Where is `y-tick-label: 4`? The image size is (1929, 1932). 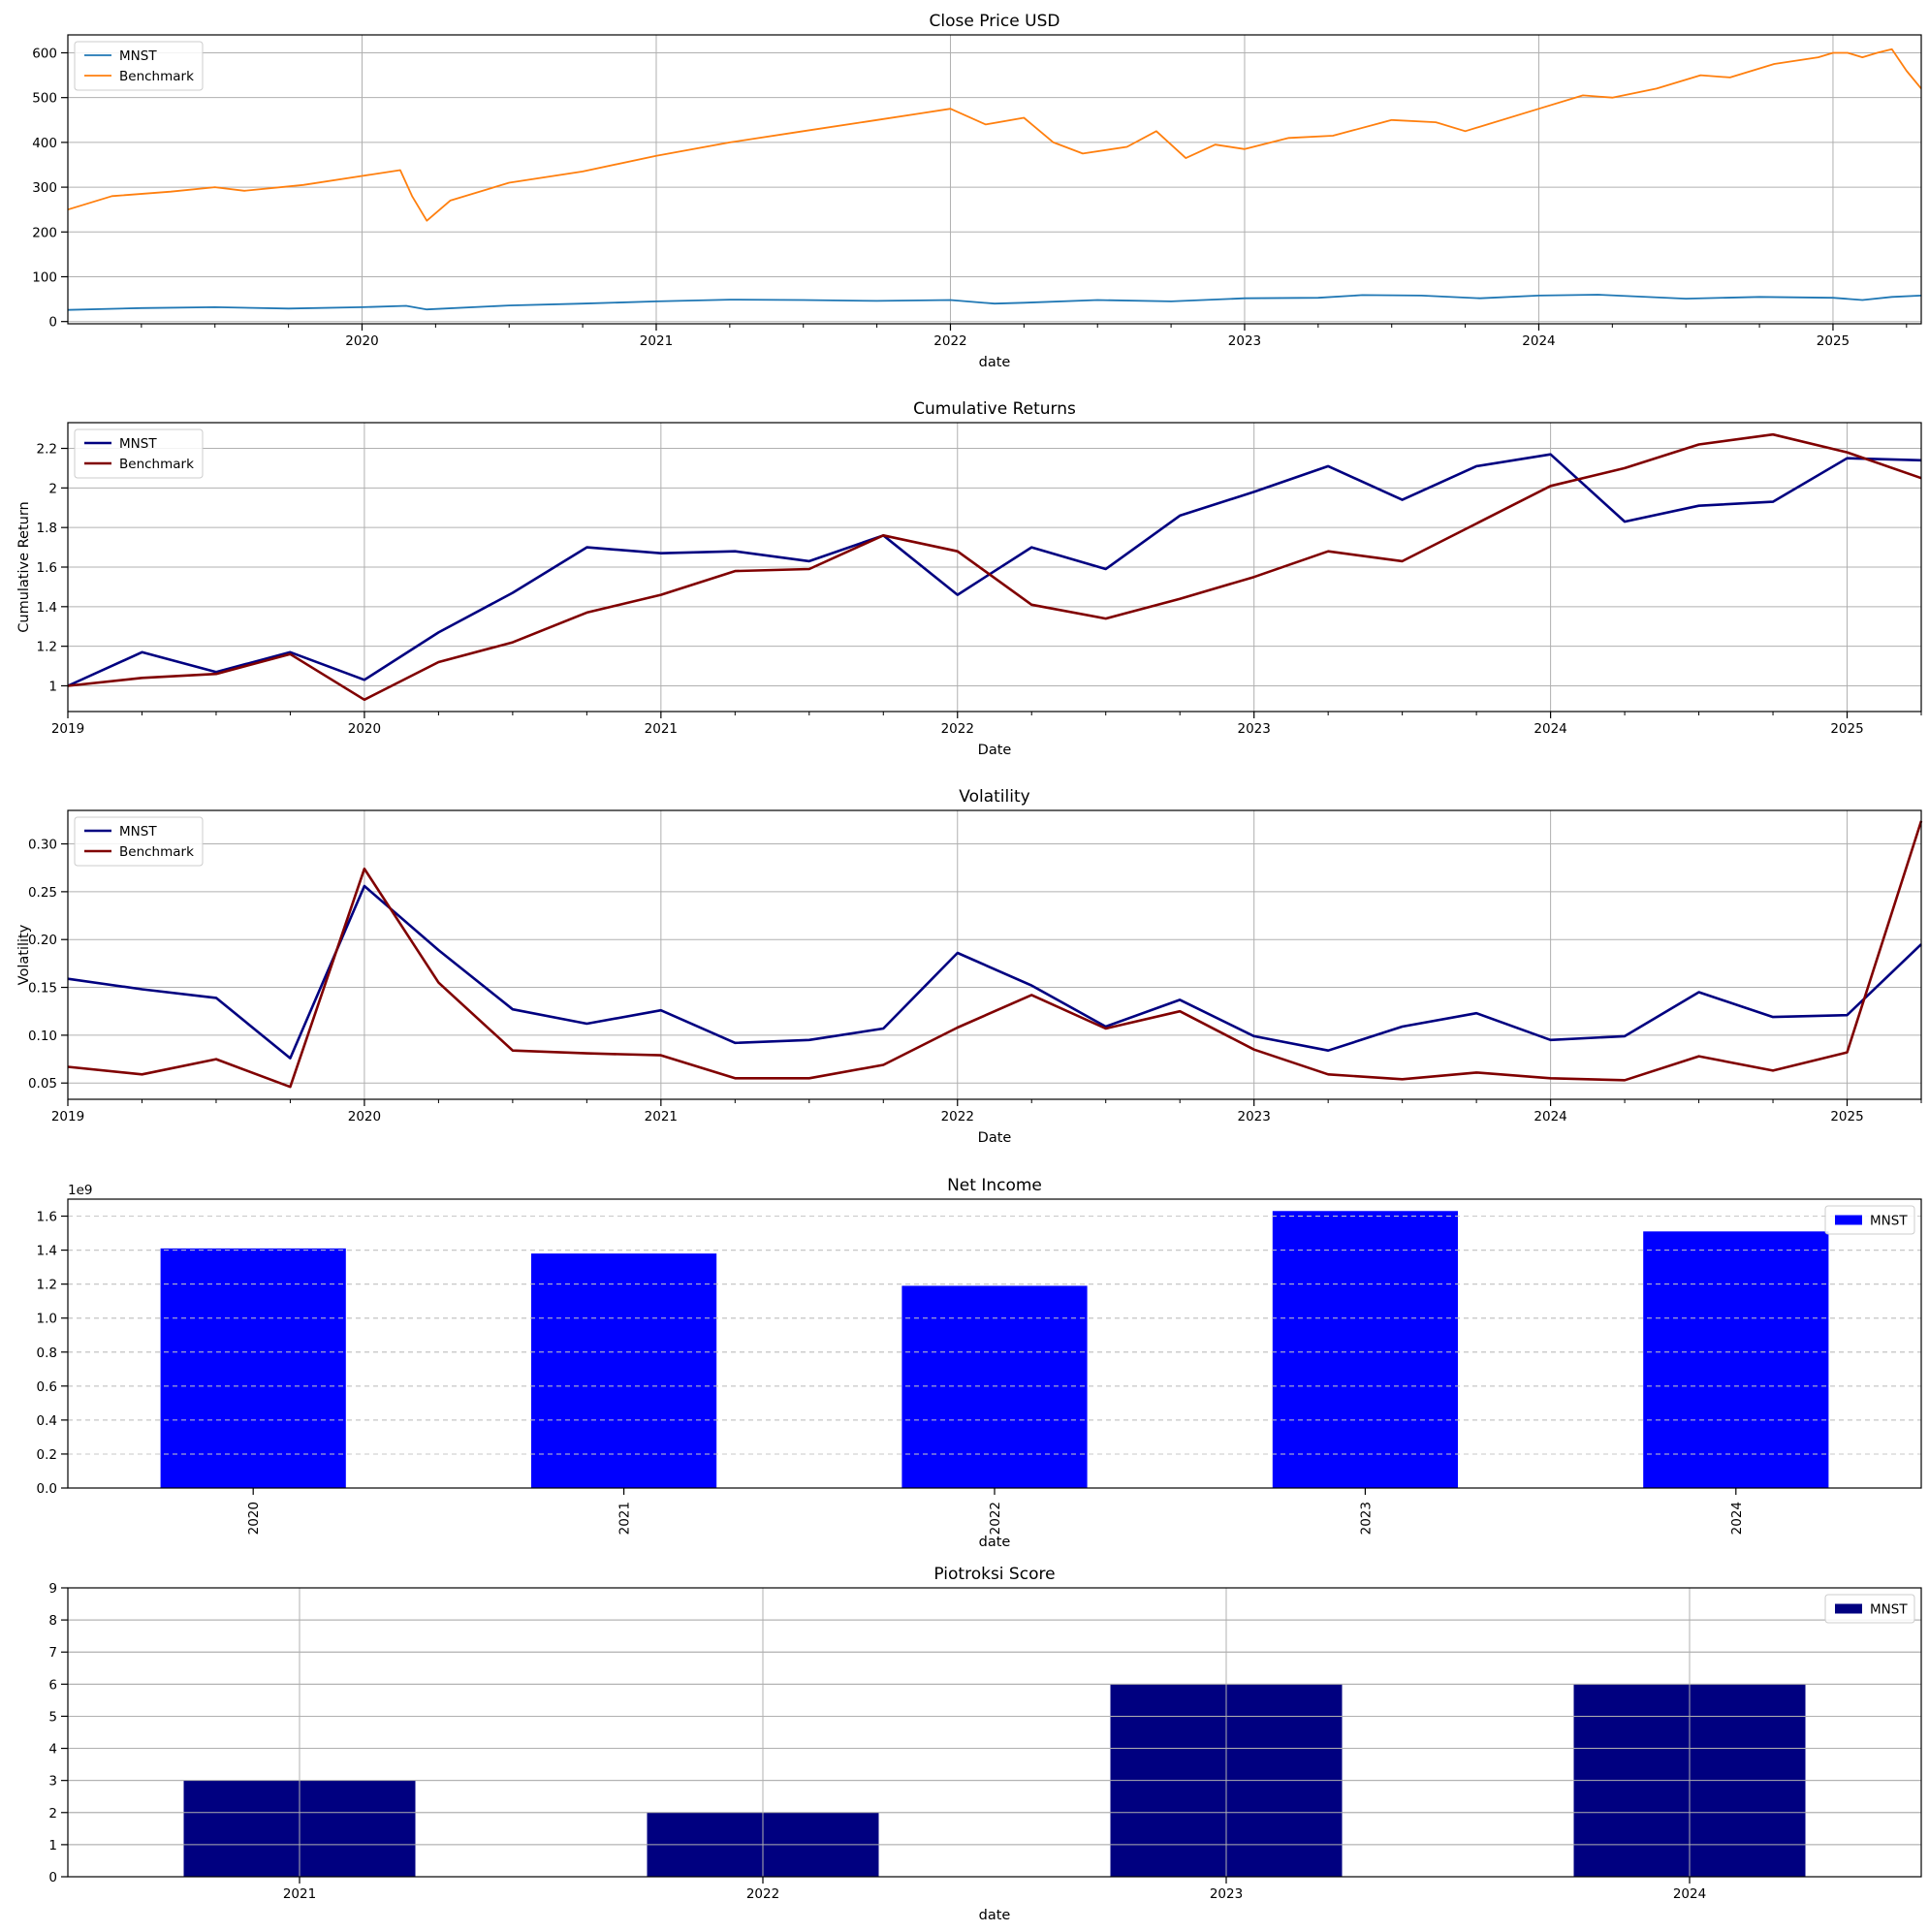
y-tick-label: 4 is located at coordinates (52, 1750).